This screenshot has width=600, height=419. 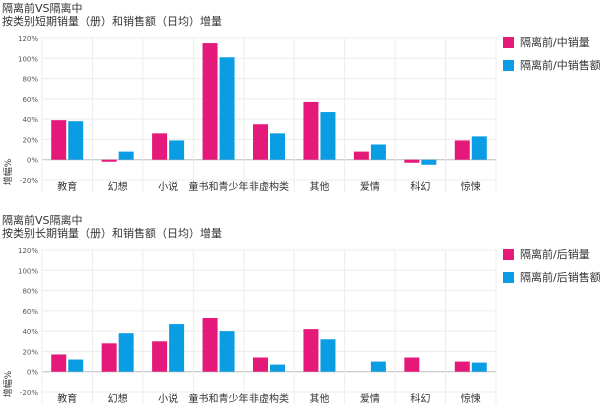 I want to click on legend-label-series-2: 隔离前/中销售额, so click(x=560, y=65).